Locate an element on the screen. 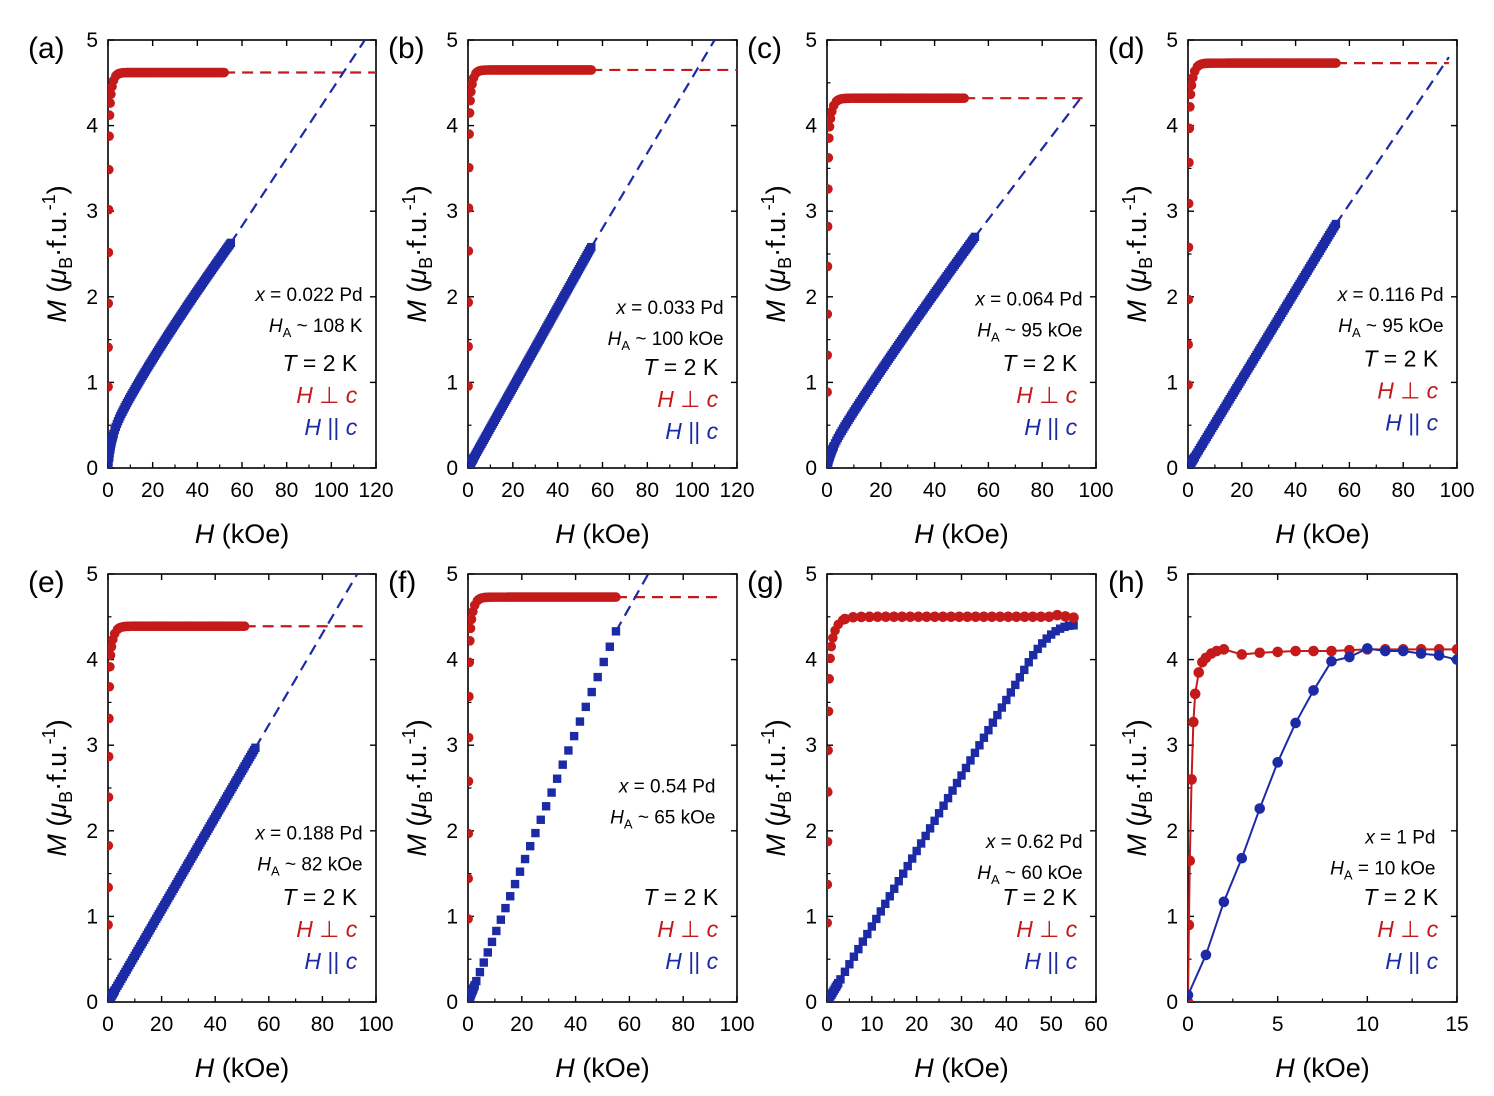 This screenshot has height=1096, width=1494. y-tick-label: 3 is located at coordinates (811, 745).